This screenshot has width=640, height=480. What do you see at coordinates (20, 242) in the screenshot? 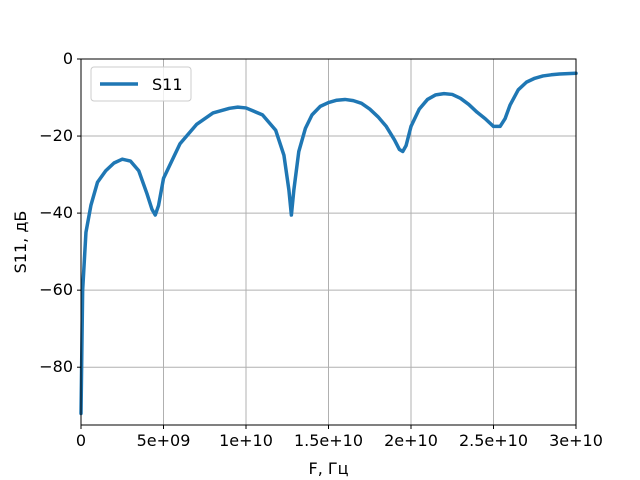
I see `y-axis-label: S11, дБ` at bounding box center [20, 242].